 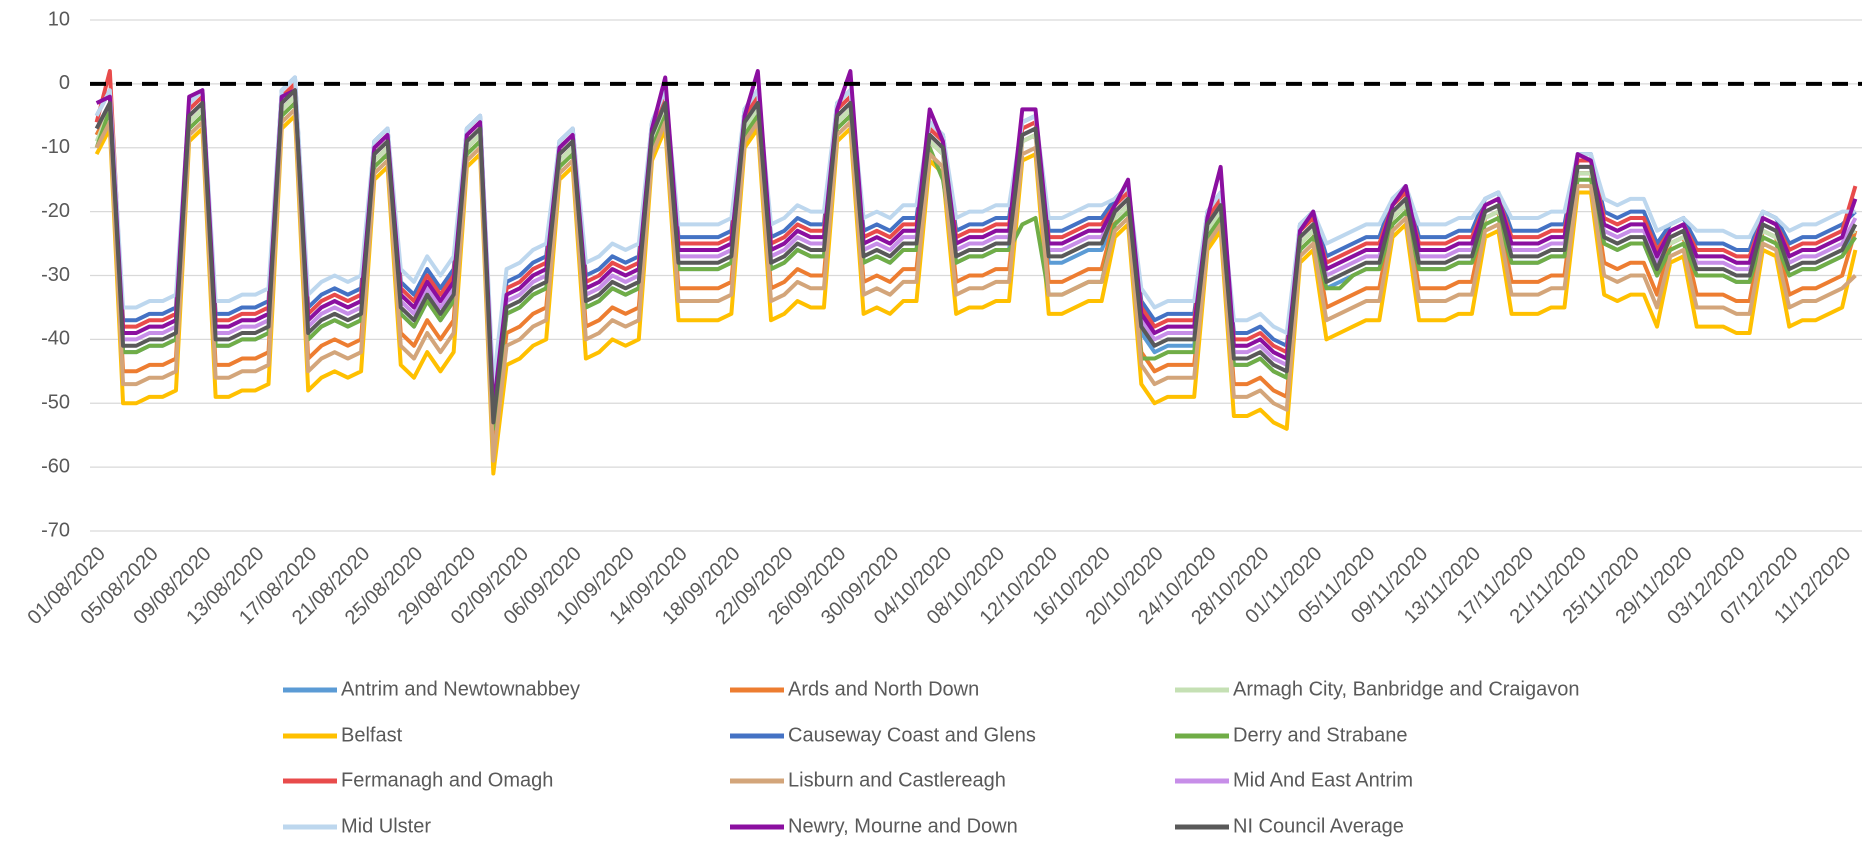 What do you see at coordinates (64, 83) in the screenshot?
I see `y-tick-label: 0` at bounding box center [64, 83].